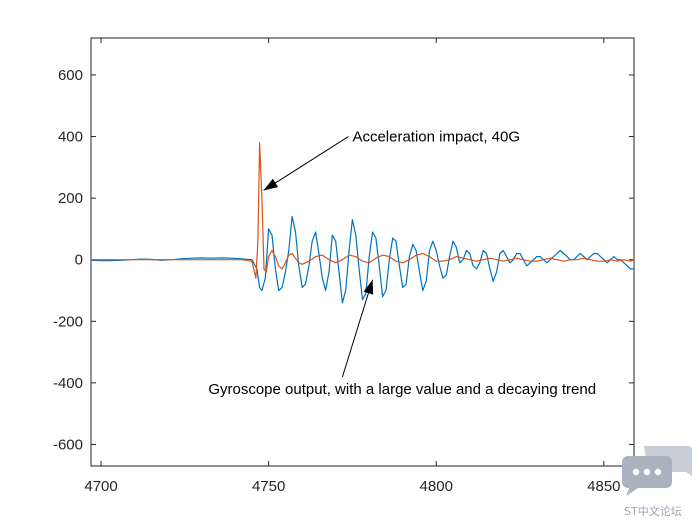 The image size is (700, 525). Describe the element at coordinates (68, 383) in the screenshot. I see `y-tick-label: -400` at that location.